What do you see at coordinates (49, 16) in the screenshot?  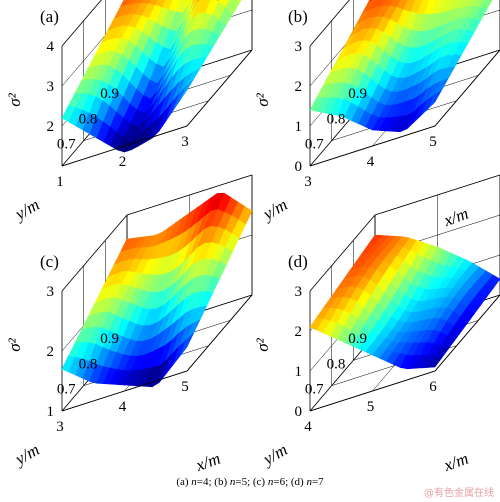 I see `panel-label: (a)` at bounding box center [49, 16].